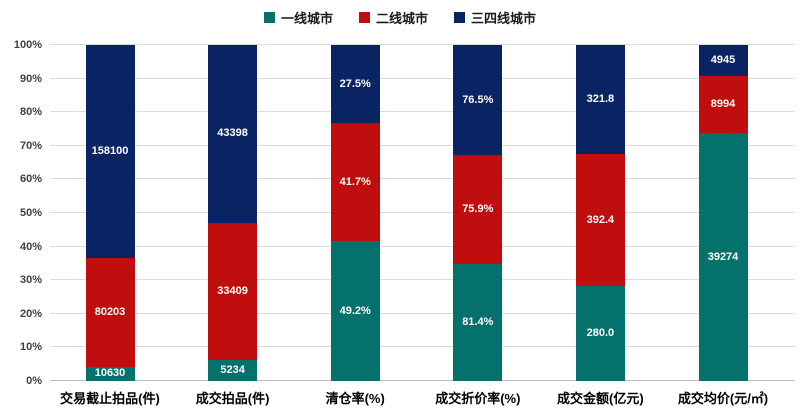 This screenshot has width=800, height=416. I want to click on bar-segment-一线城市: 81.4%, so click(478, 322).